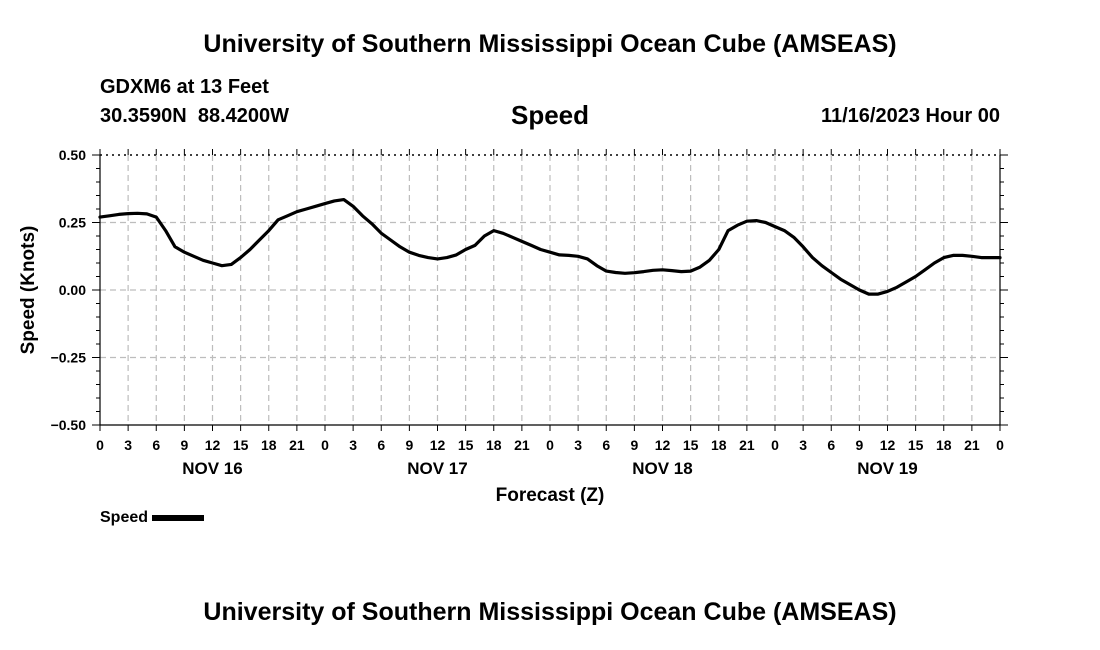  Describe the element at coordinates (178, 518) in the screenshot. I see `legend-swatch` at that location.